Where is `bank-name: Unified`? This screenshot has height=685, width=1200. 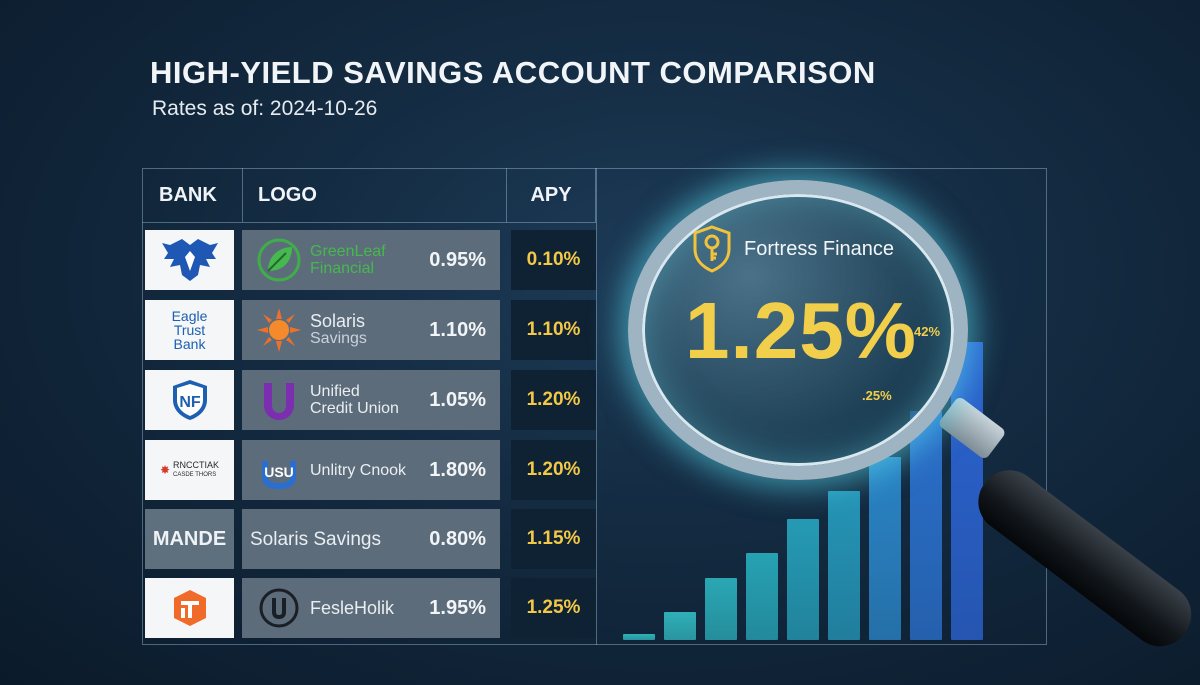
bank-name: Unified is located at coordinates (335, 391).